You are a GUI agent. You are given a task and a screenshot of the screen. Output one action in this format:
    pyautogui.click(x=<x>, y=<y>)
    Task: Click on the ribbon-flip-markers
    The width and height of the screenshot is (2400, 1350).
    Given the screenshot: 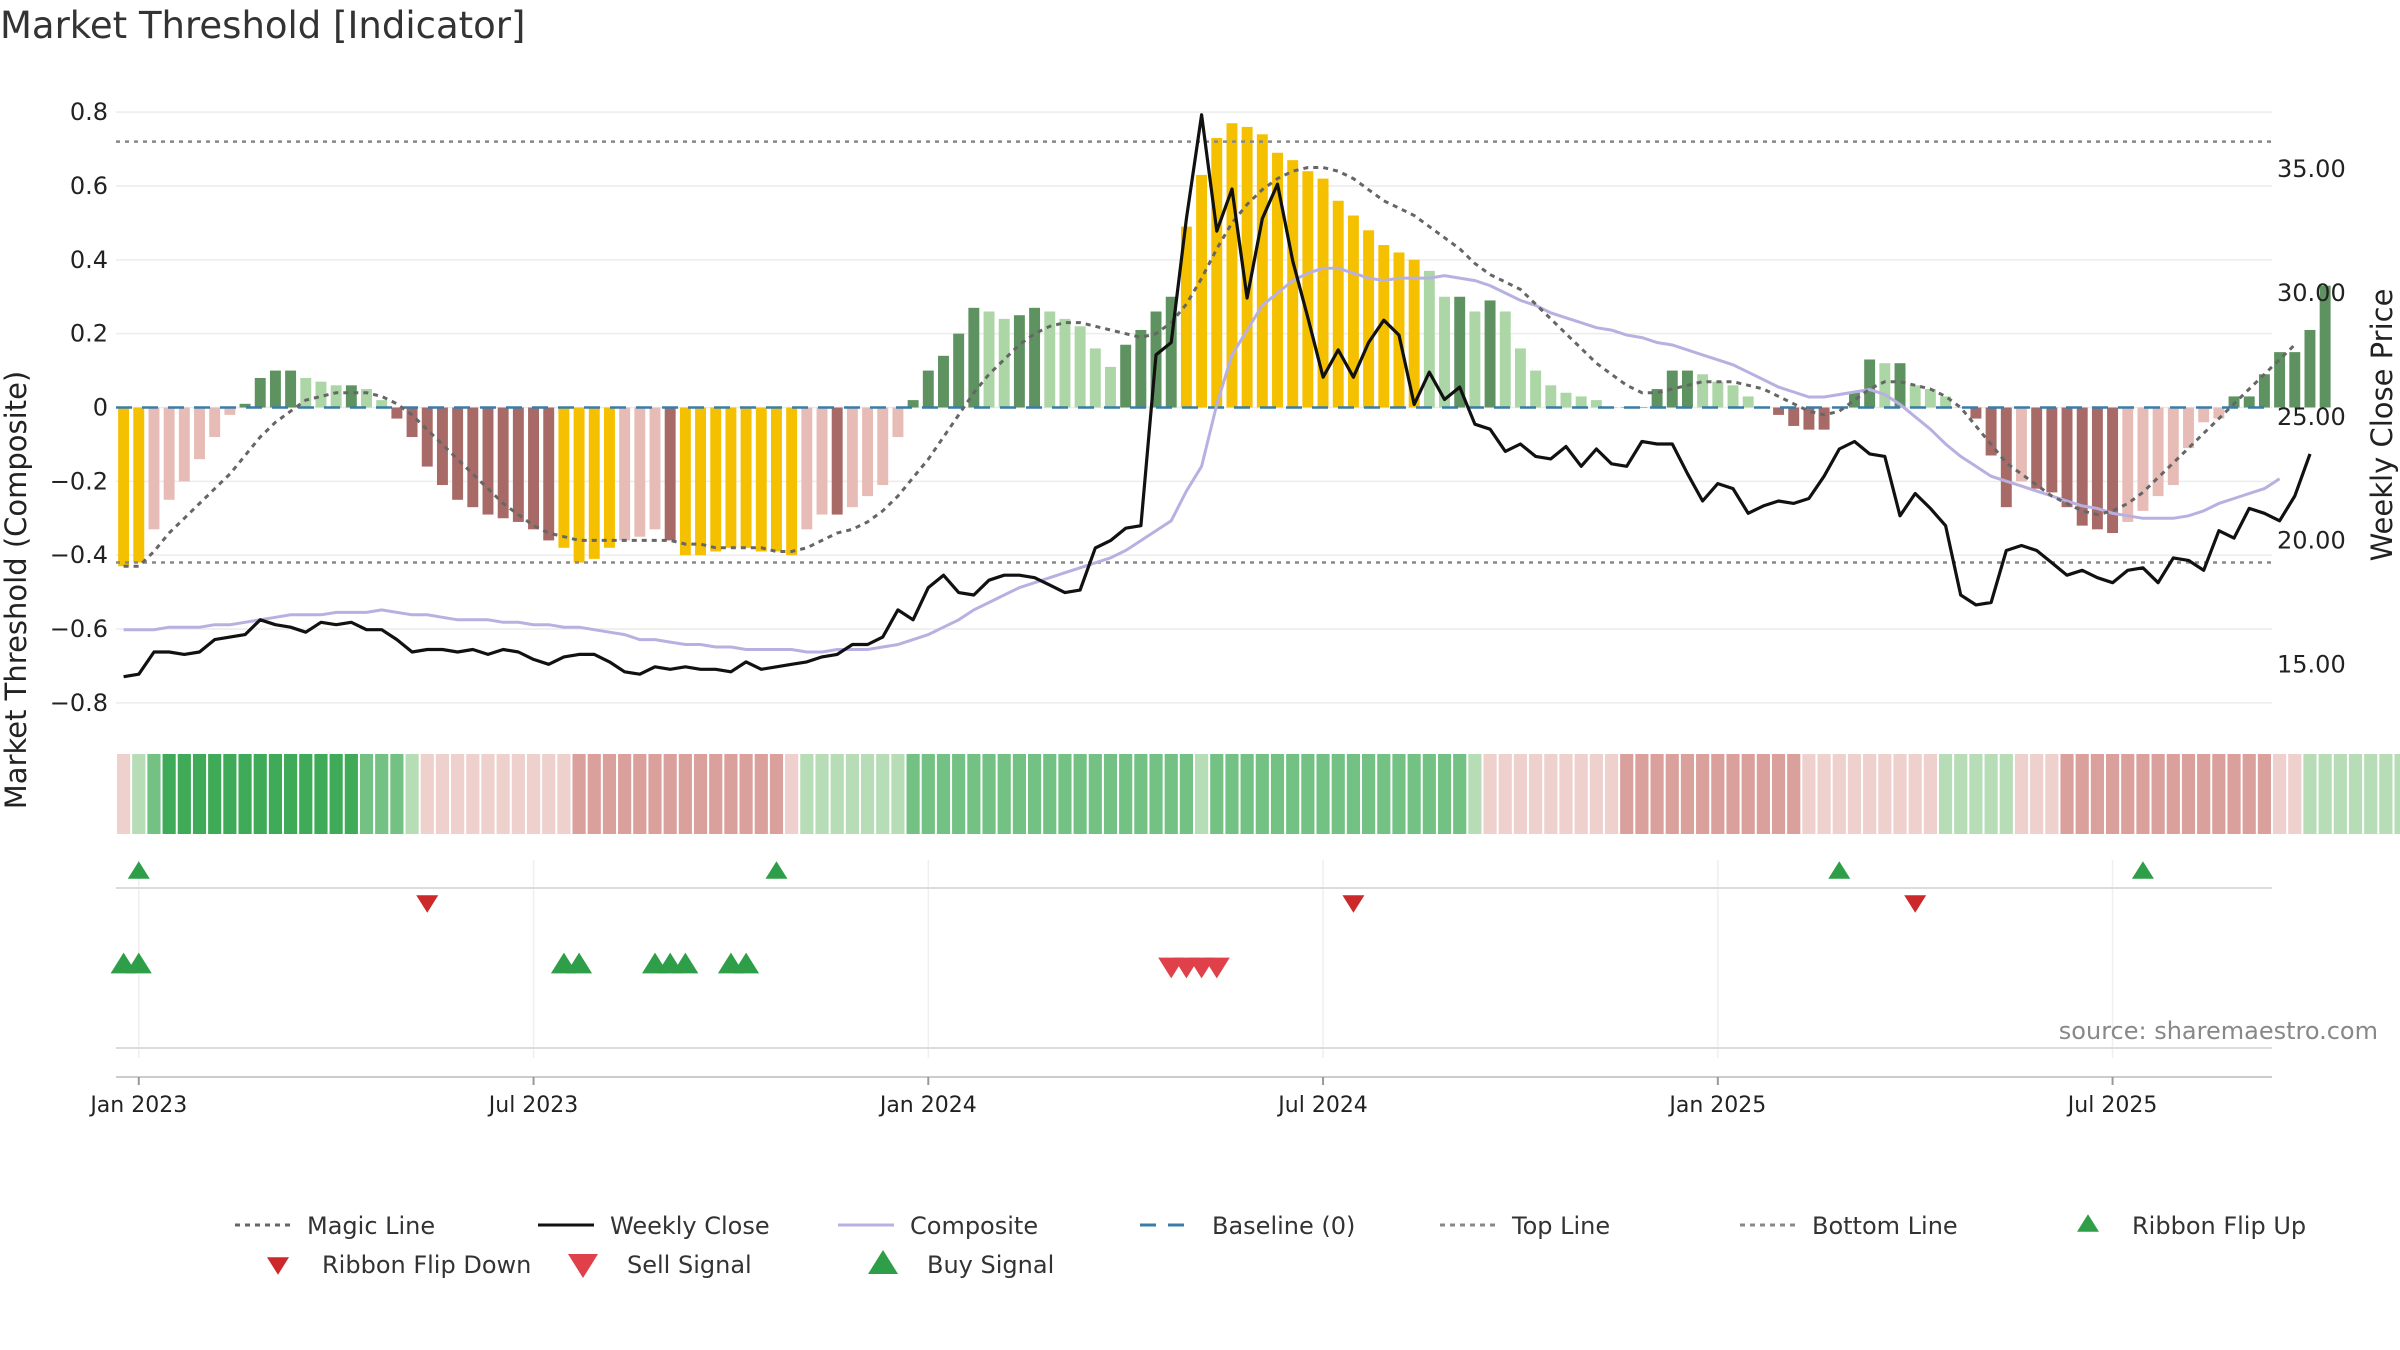 What is the action you would take?
    pyautogui.click(x=1194, y=887)
    